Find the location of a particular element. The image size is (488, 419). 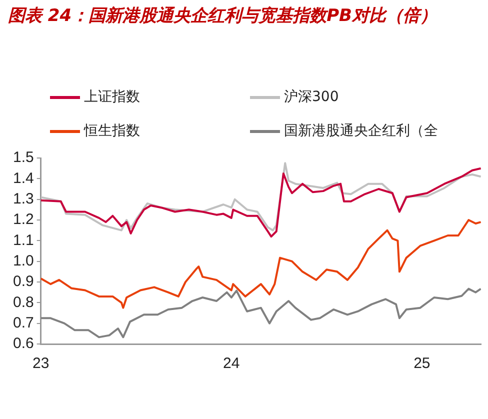

chart-title: 图表 24：国新港股通央企红利与宽基指数PB对比（倍） is located at coordinates (223, 16).